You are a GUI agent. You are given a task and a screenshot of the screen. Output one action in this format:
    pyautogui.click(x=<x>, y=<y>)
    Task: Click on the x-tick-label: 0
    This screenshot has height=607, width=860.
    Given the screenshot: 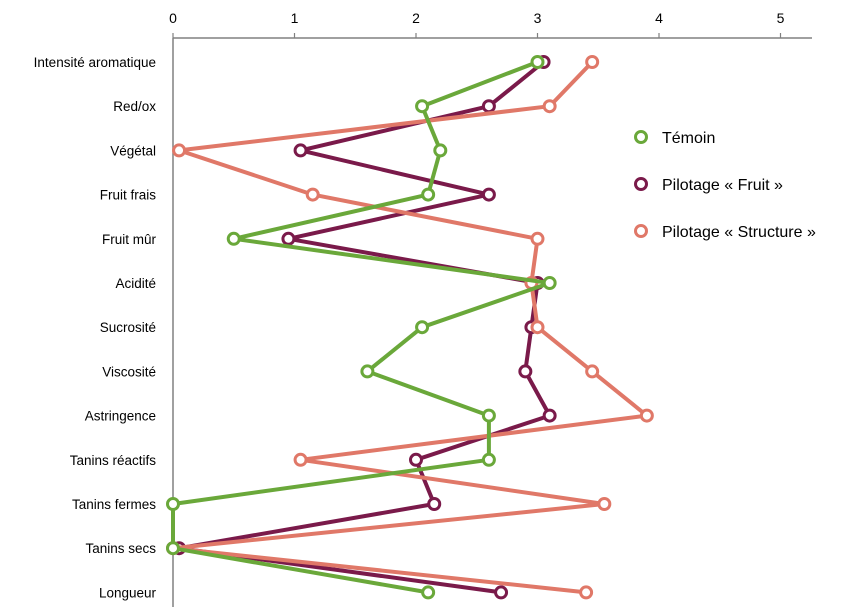 What is the action you would take?
    pyautogui.click(x=173, y=18)
    